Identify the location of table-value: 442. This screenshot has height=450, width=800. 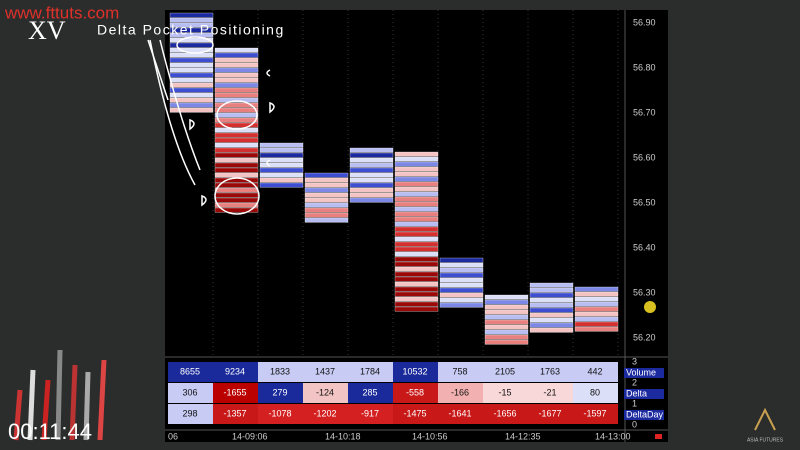
(594, 371).